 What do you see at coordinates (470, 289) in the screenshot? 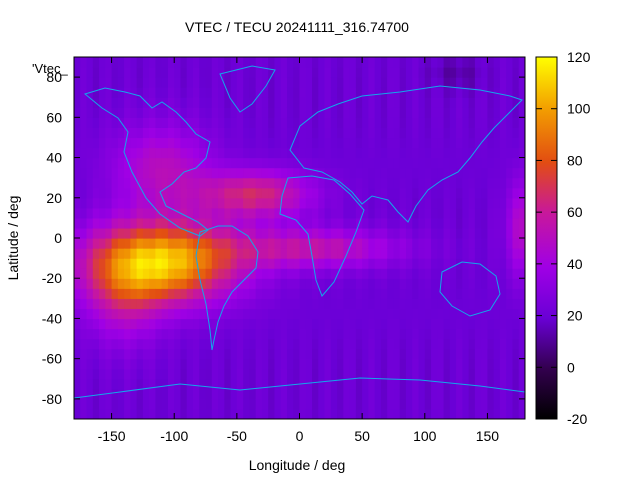
I see `coastline-australia` at bounding box center [470, 289].